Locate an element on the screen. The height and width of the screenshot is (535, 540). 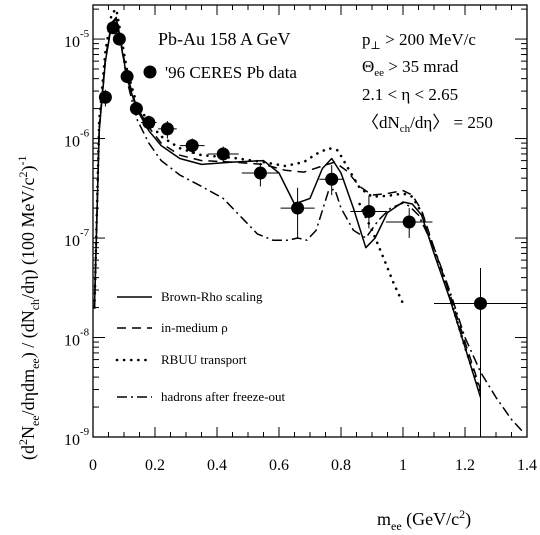
y-tick-labels: 10⁻⁵ 10⁻⁶ 10⁻⁷ 10⁻⁸ 10⁻⁹ is located at coordinates (77, 238).